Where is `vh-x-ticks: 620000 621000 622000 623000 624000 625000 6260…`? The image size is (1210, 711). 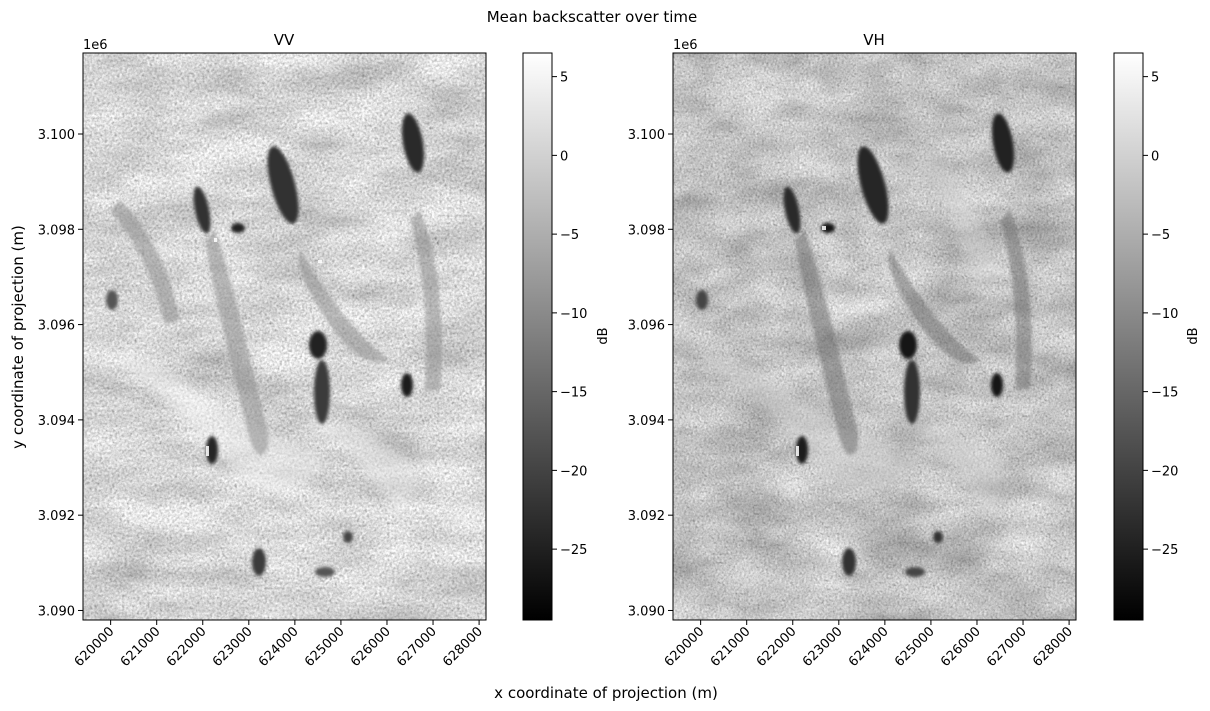
vh-x-ticks: 620000 621000 622000 623000 624000 625000 6260… is located at coordinates (869, 645).